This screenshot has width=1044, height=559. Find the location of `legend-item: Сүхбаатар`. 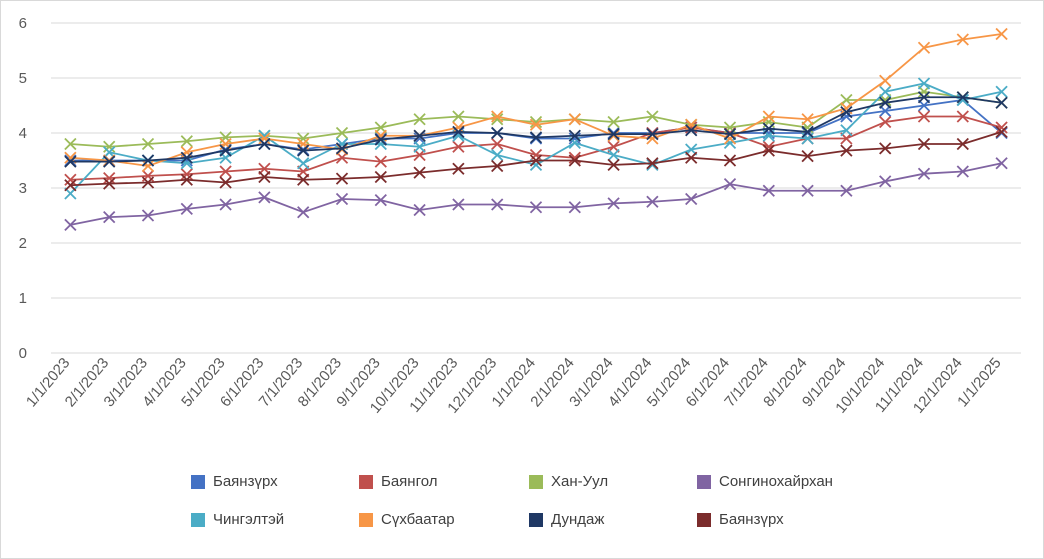

legend-item: Сүхбаатар is located at coordinates (407, 519).